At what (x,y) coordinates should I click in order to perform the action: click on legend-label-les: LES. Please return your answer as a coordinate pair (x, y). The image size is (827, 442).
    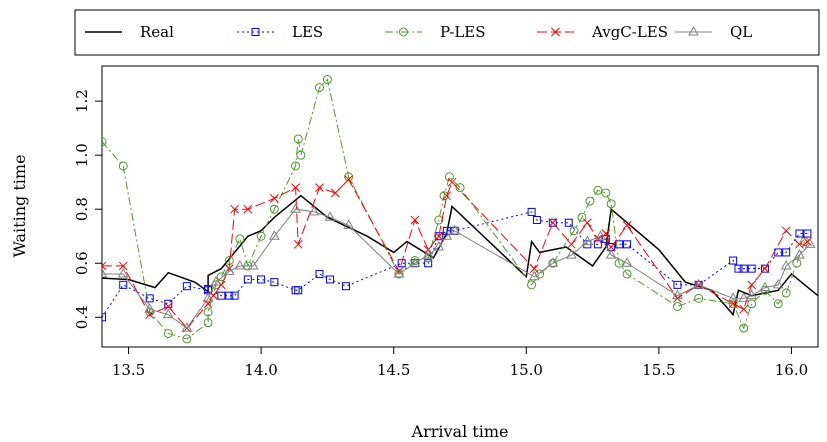
    Looking at the image, I should click on (307, 32).